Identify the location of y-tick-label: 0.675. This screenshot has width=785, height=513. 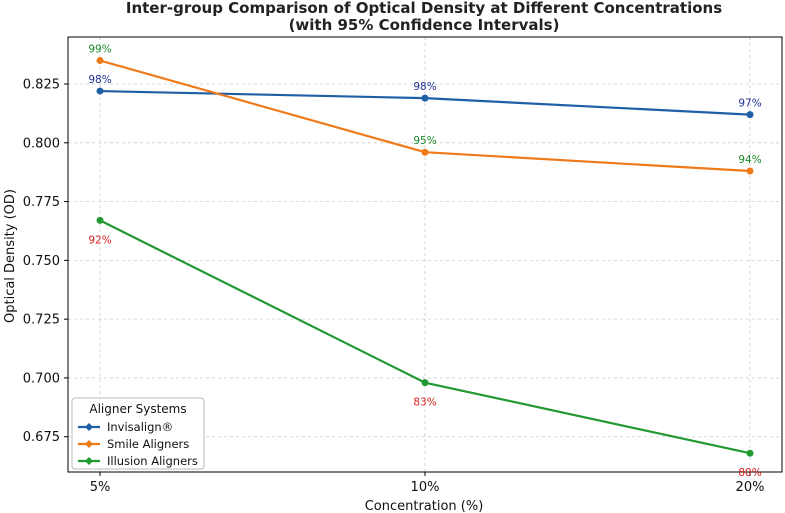
(41, 437).